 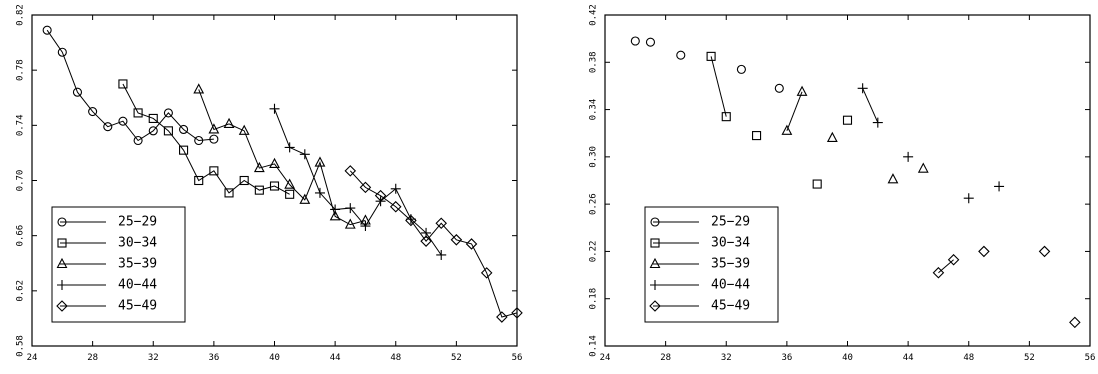 I want to click on y-tick-label: 0.34, so click(x=594, y=110).